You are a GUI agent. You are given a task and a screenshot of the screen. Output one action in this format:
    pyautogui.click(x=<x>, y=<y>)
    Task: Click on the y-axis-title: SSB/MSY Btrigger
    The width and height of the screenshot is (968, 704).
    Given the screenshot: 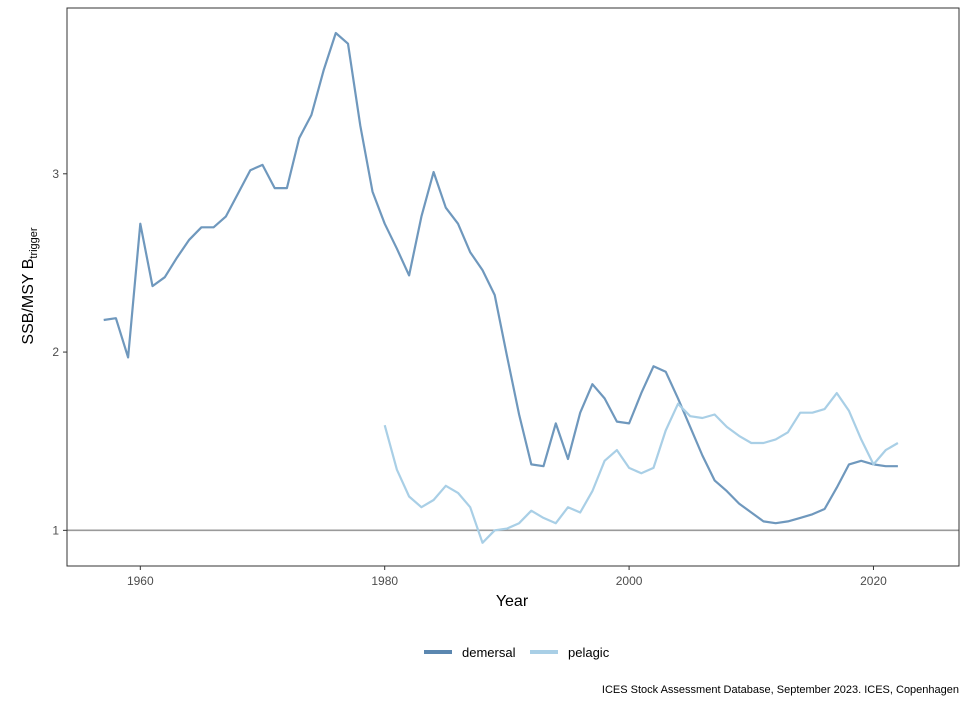 What is the action you would take?
    pyautogui.click(x=30, y=285)
    